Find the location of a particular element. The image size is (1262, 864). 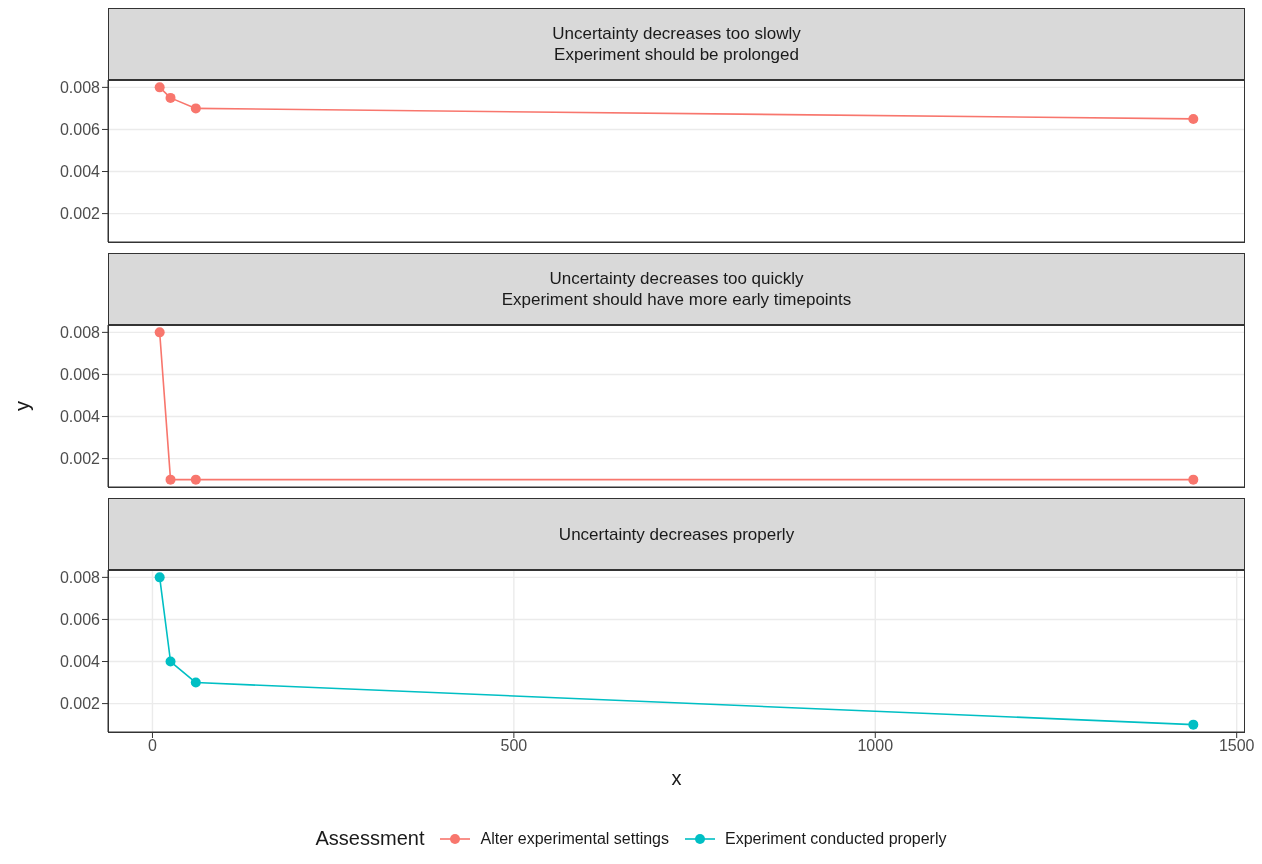

chart-title: Uncertainty decreases too quickly Experiment should have more early timepoints is located at coordinates (676, 289).